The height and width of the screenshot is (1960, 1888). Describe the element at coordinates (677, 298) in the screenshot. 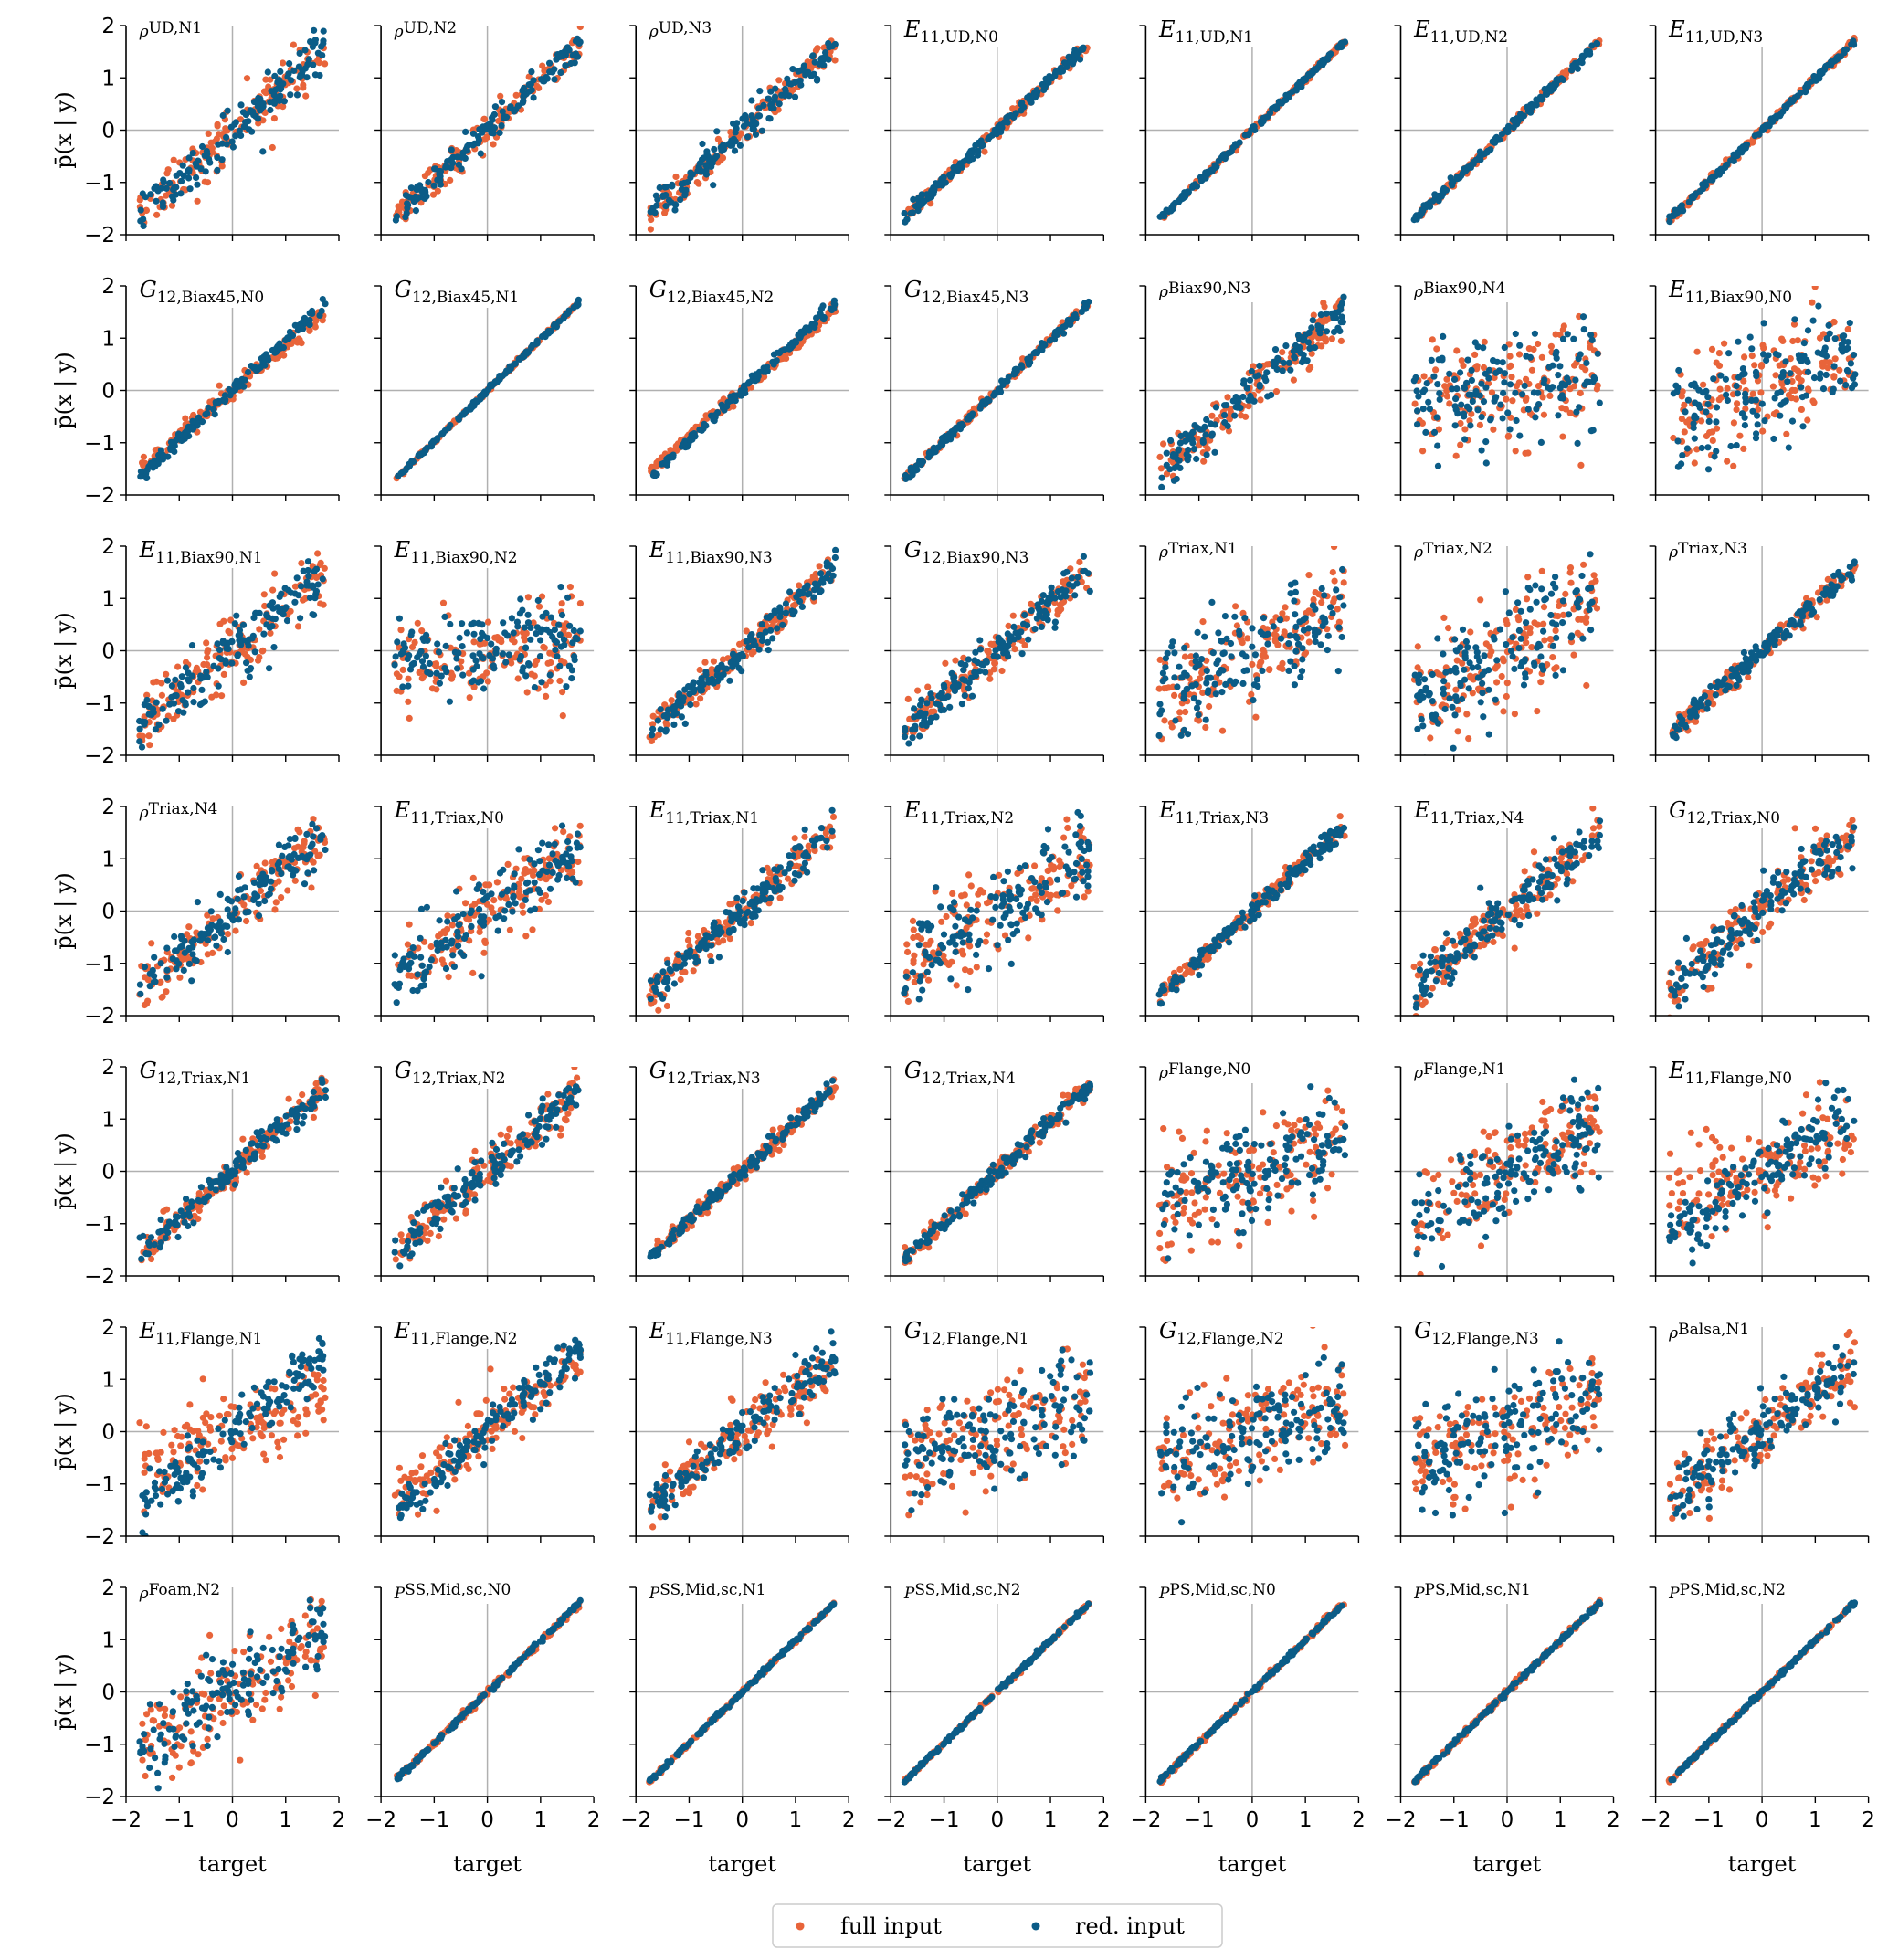

I see `title-symbol-subscript: 12` at that location.